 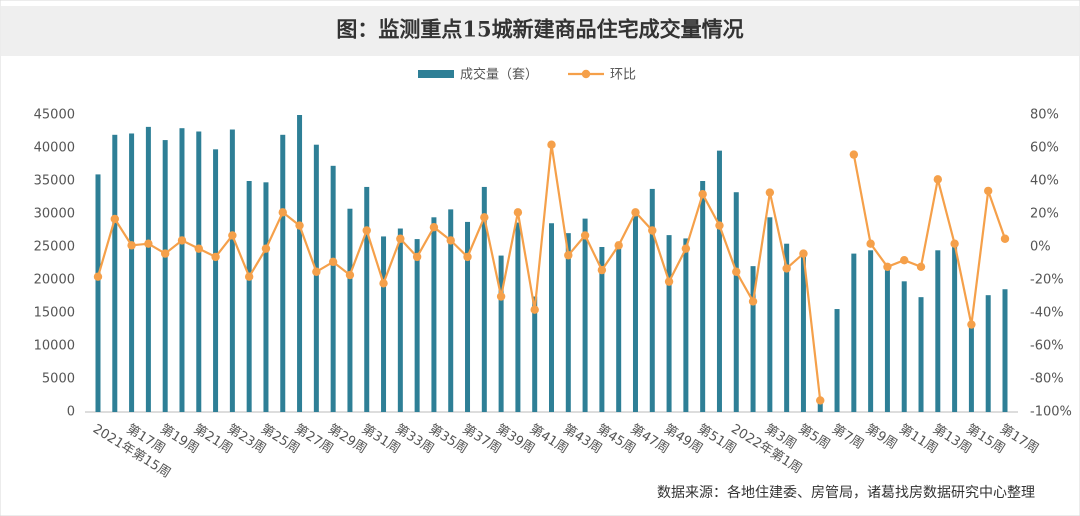 What do you see at coordinates (54, 115) in the screenshot?
I see `y-tick-label: 45000` at bounding box center [54, 115].